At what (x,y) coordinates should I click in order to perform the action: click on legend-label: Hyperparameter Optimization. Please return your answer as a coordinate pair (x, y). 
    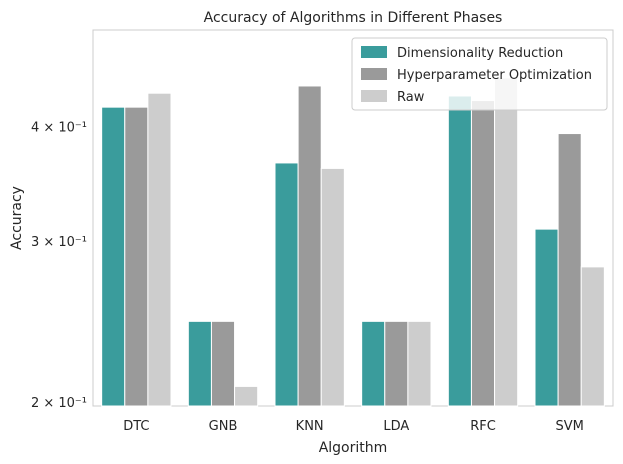
    Looking at the image, I should click on (494, 75).